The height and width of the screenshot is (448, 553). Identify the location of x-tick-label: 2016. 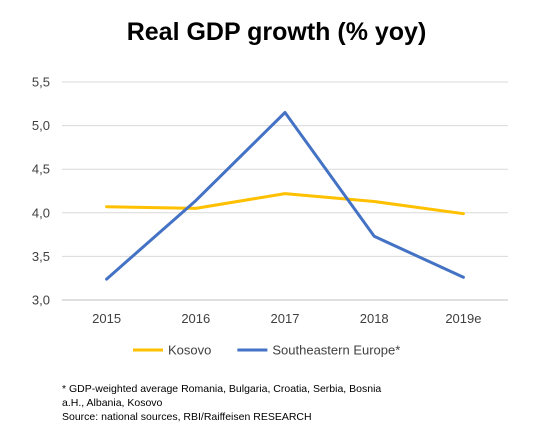
(195, 318).